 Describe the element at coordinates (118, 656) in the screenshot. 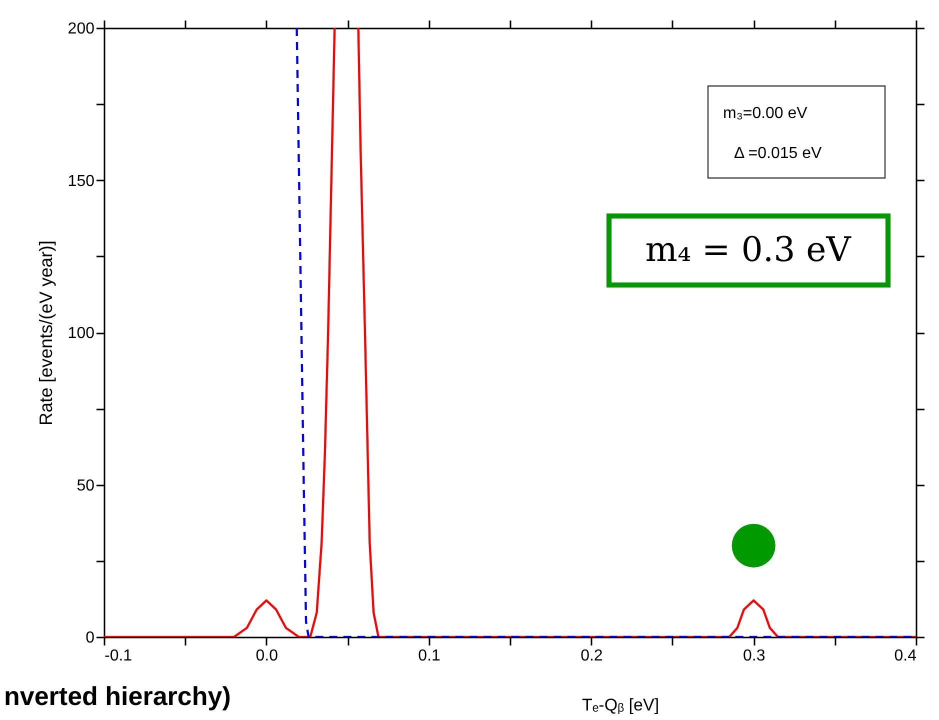

I see `x-tick-label: -0.1` at that location.